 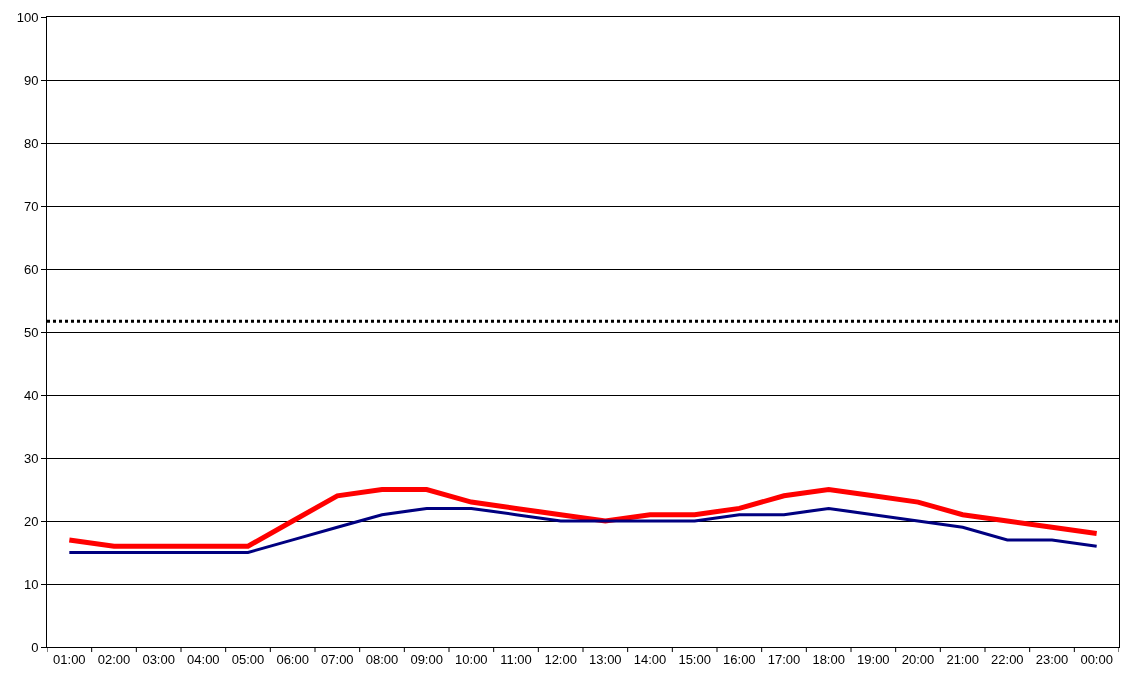 What do you see at coordinates (471, 659) in the screenshot?
I see `x-tick-label: 10:00` at bounding box center [471, 659].